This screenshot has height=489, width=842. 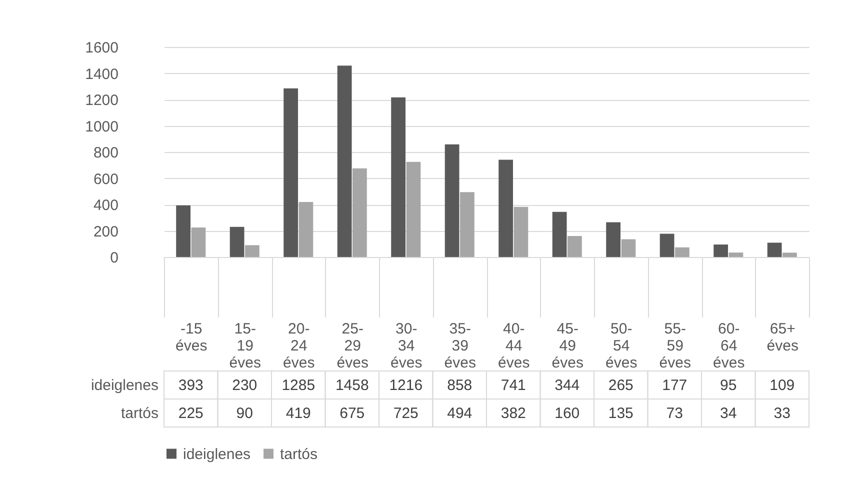 What do you see at coordinates (299, 385) in the screenshot?
I see `data-label: 1285` at bounding box center [299, 385].